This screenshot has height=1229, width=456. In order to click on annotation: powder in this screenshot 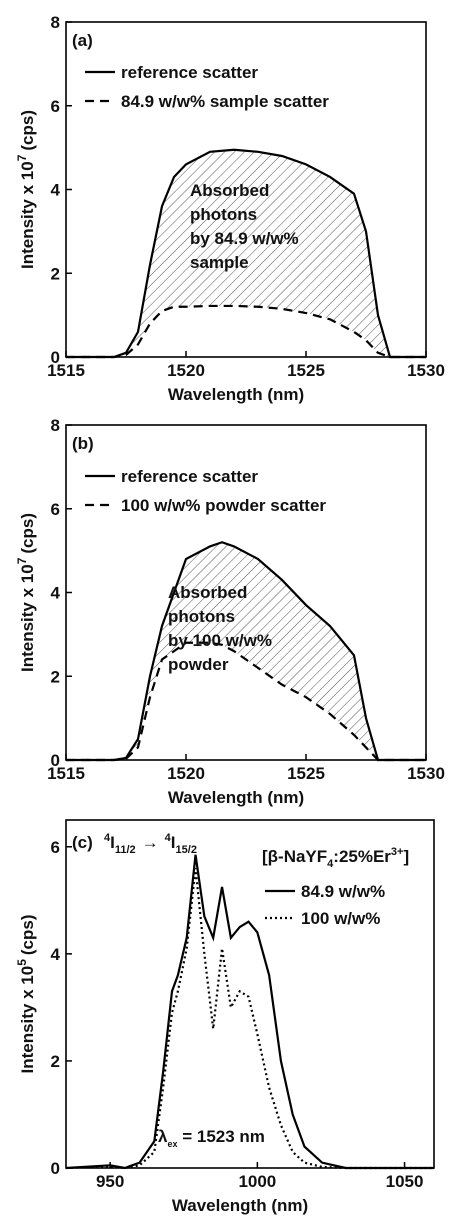, I will do `click(198, 664)`.